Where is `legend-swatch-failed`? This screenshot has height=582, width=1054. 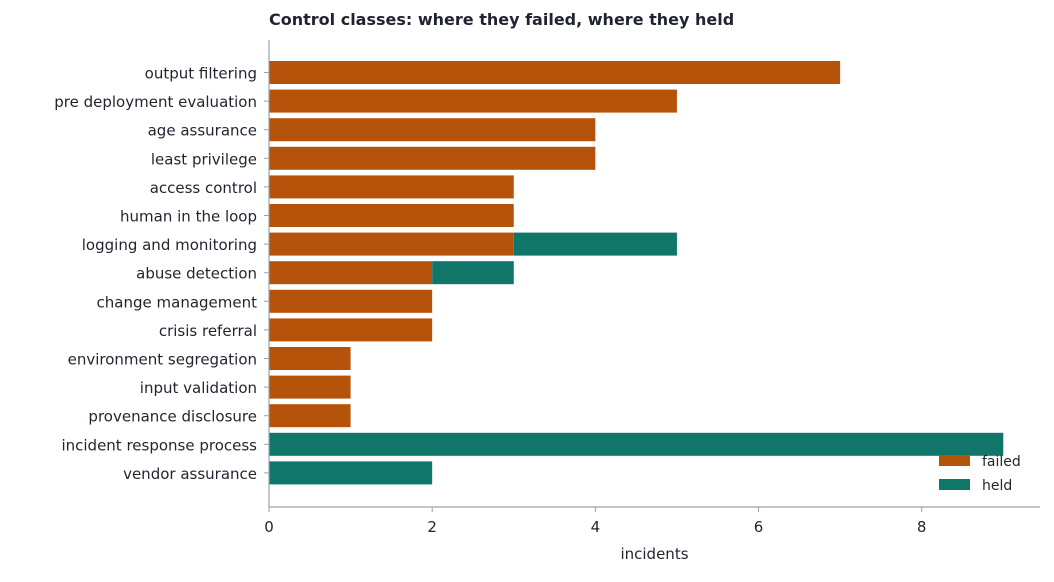
legend-swatch-failed is located at coordinates (954, 460).